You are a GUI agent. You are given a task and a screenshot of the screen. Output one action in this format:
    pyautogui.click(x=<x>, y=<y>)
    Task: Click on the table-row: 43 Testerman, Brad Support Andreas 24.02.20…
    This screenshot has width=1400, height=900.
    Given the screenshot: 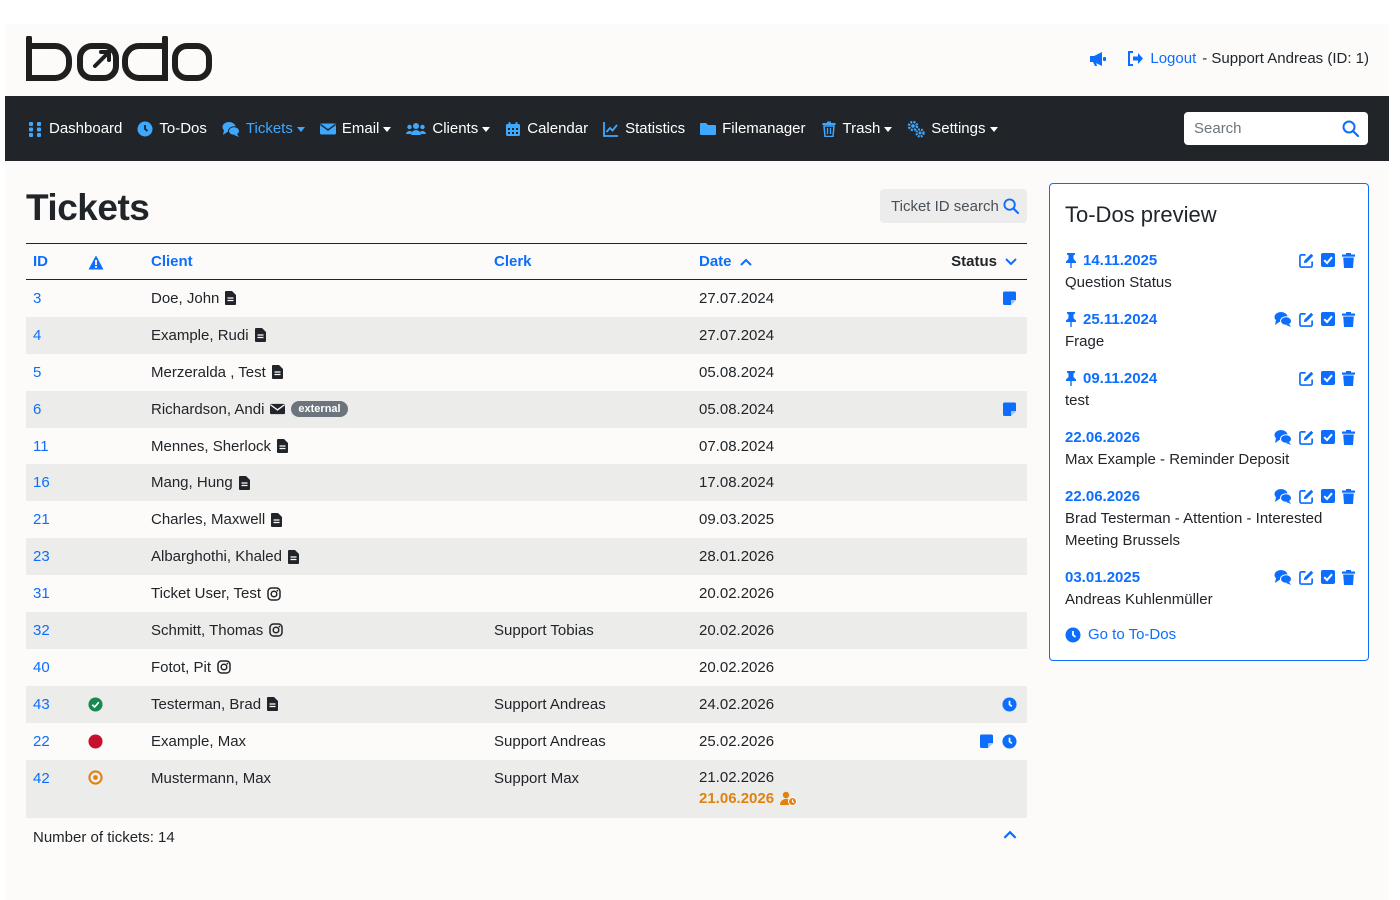 What is the action you would take?
    pyautogui.click(x=526, y=704)
    